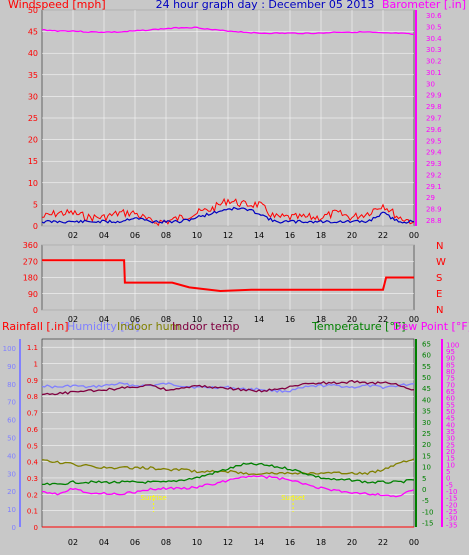 The height and width of the screenshot is (555, 469). I want to click on indoor-hum-line, so click(228, 467).